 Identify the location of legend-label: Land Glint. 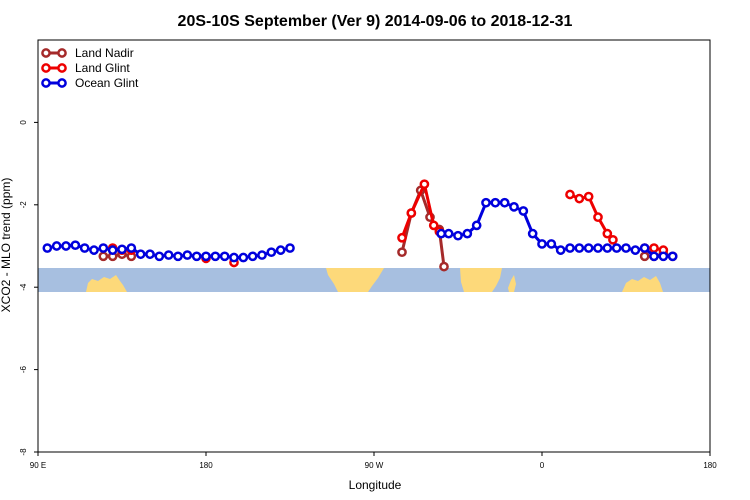
(102, 68).